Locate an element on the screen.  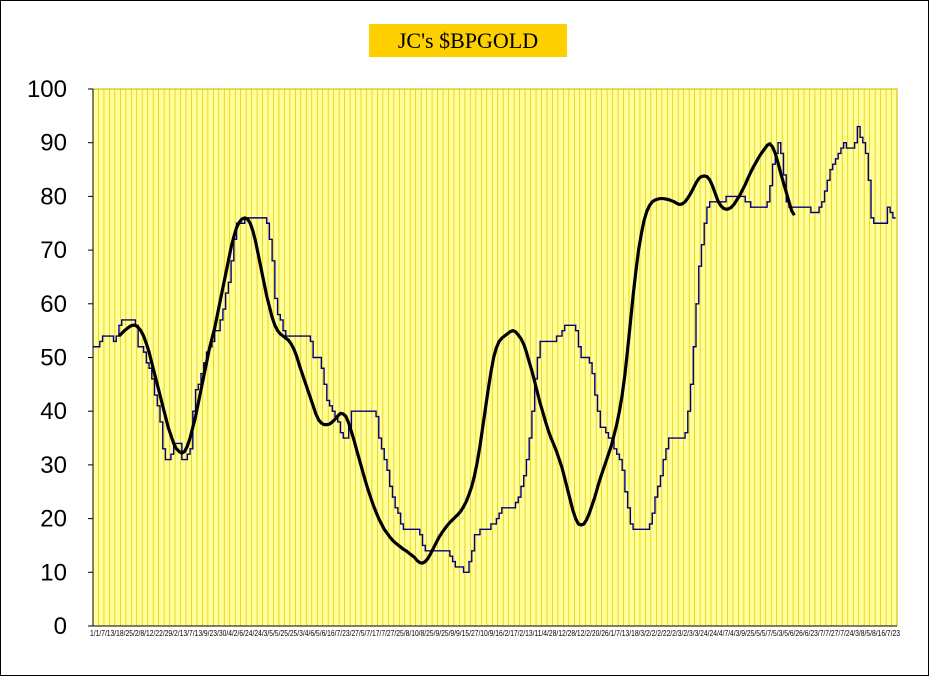
y-tick-label: 30 is located at coordinates (53, 465).